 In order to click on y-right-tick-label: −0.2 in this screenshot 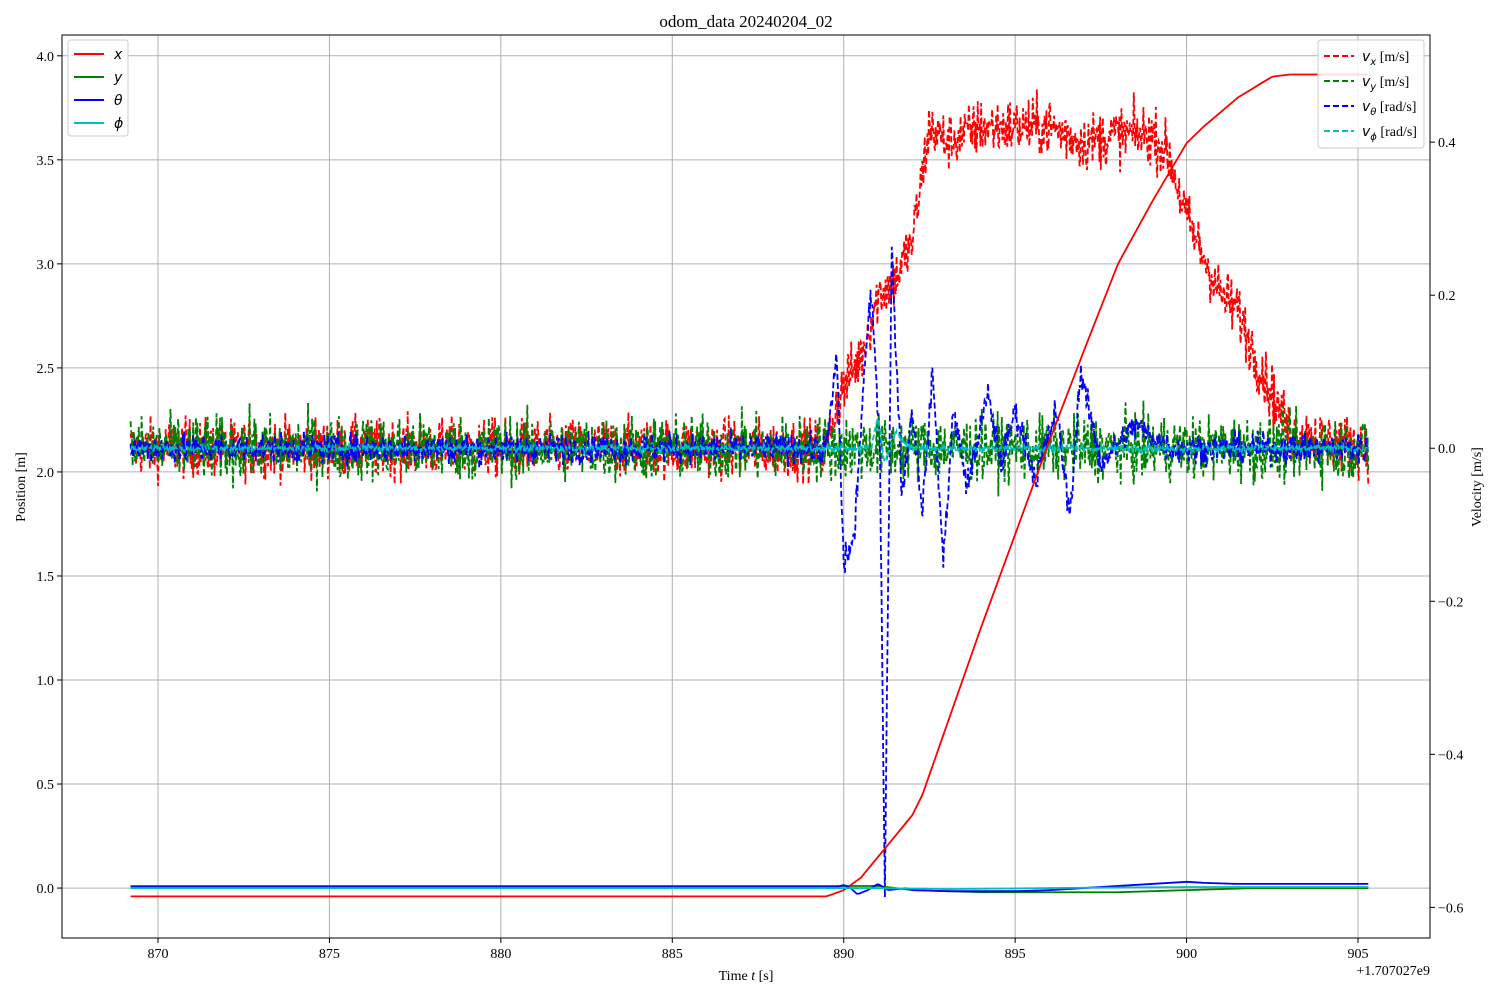, I will do `click(1450, 602)`.